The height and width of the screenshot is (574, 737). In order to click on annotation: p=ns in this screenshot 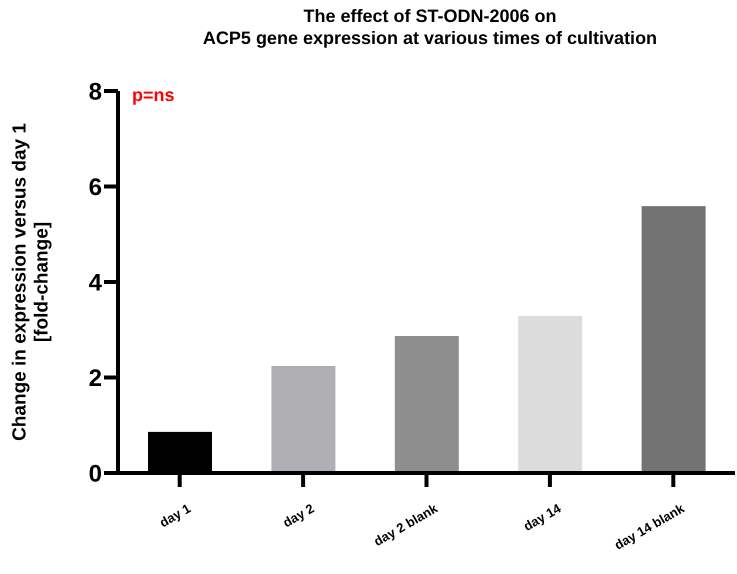, I will do `click(153, 95)`.